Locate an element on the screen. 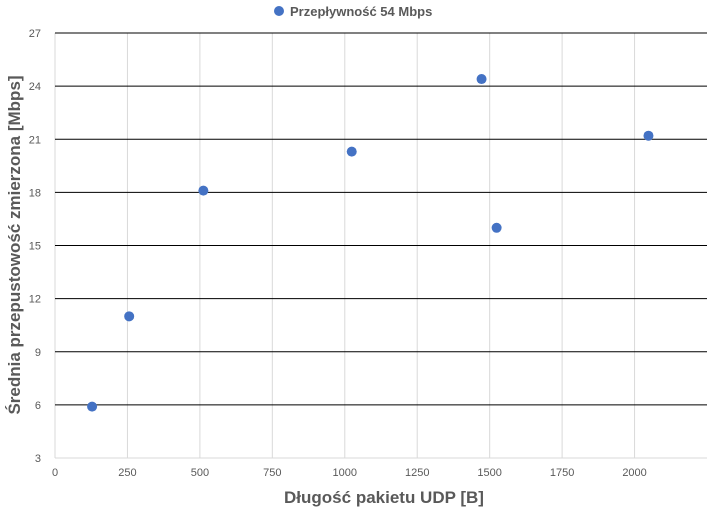 This screenshot has width=722, height=509. y-tick-label: 9 is located at coordinates (38, 353).